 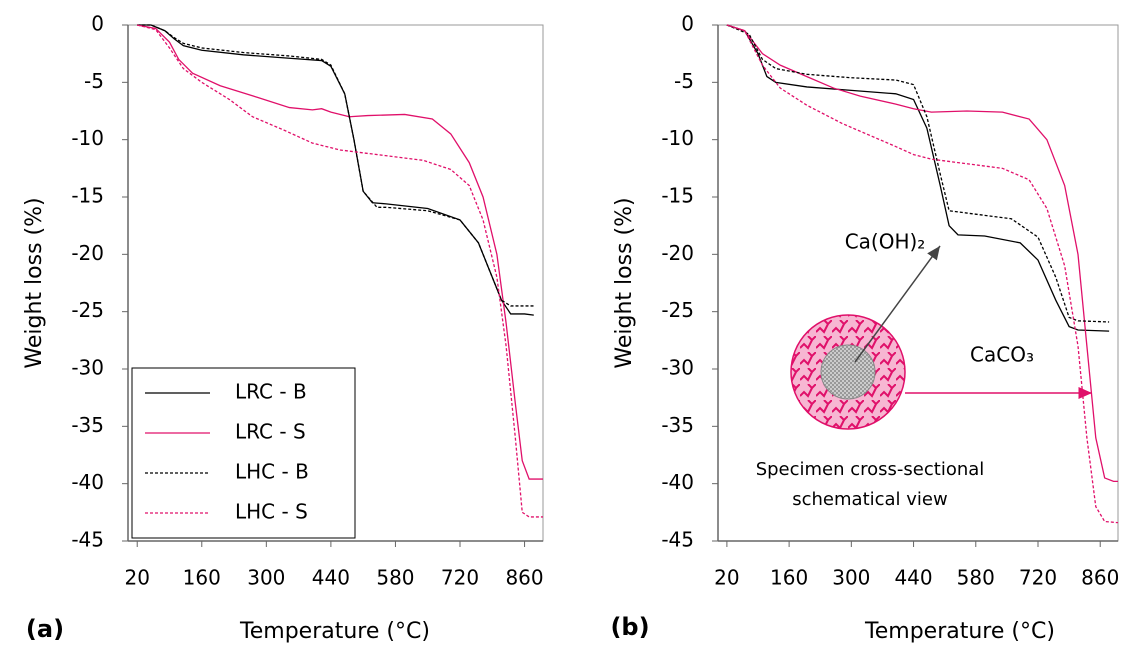 I want to click on caption: Specimen cross-sectional, so click(x=870, y=469).